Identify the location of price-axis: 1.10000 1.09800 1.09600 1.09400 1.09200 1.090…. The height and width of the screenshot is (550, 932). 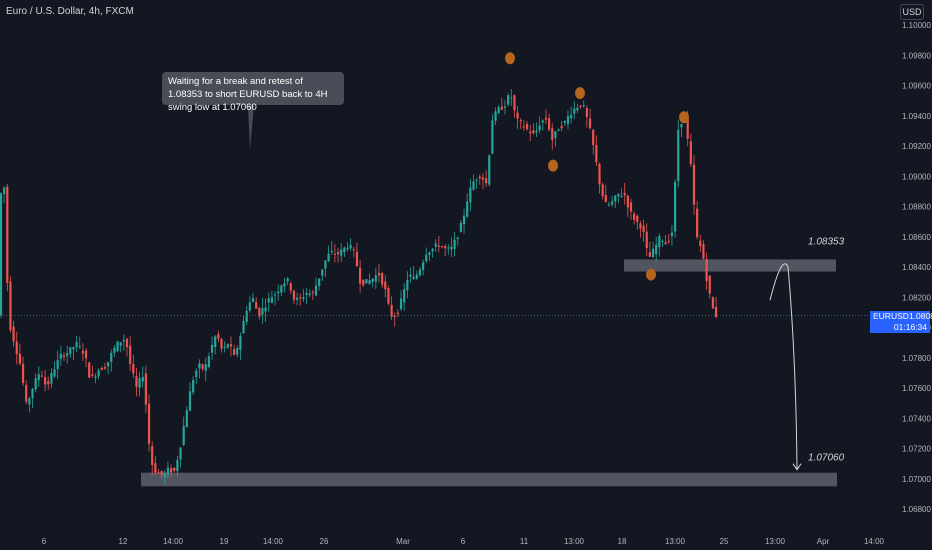
(916, 267).